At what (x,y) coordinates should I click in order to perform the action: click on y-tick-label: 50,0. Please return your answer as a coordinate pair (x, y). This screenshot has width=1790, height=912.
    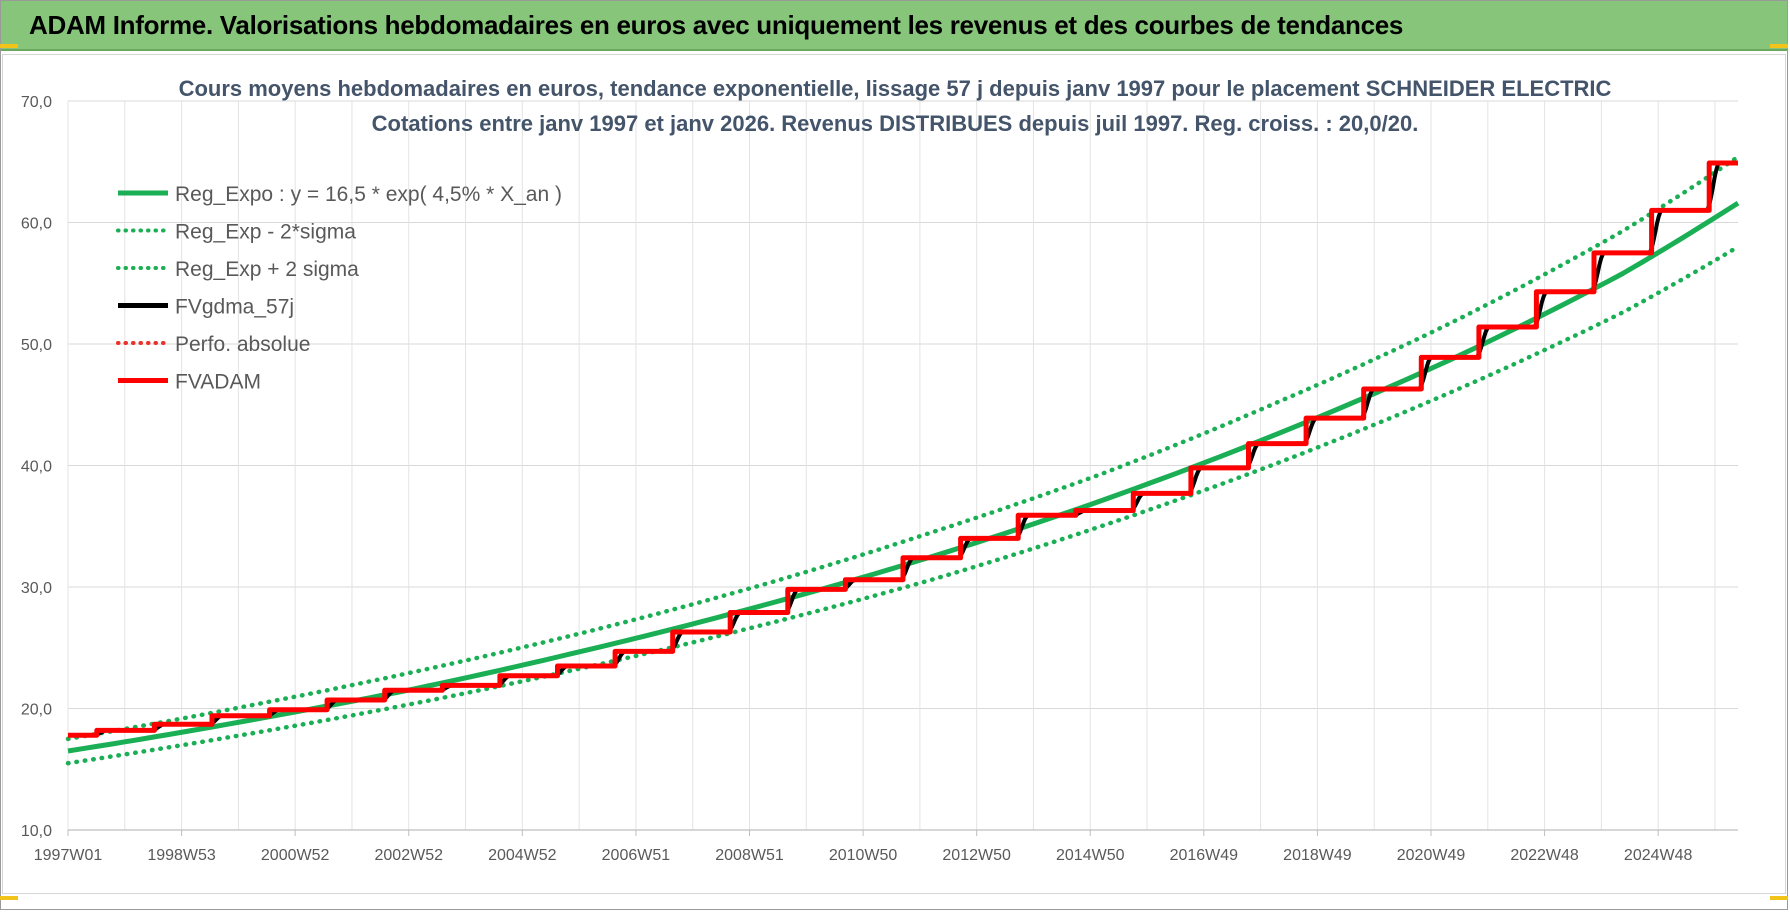
    Looking at the image, I should click on (36, 345).